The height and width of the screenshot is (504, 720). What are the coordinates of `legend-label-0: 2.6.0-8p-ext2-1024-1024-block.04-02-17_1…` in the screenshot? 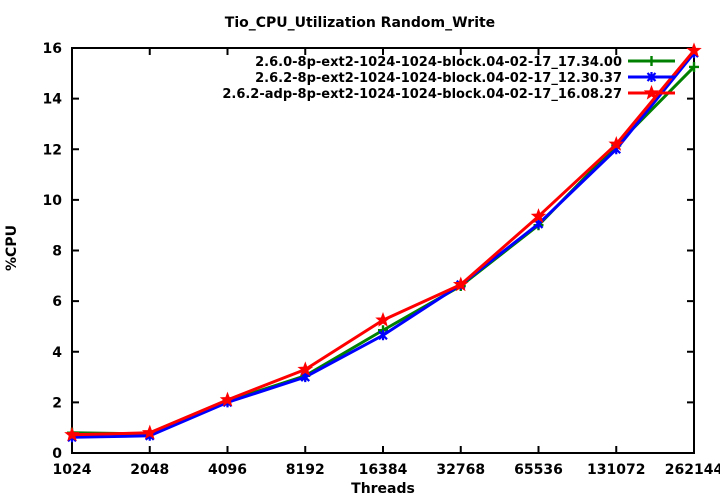 It's located at (438, 62).